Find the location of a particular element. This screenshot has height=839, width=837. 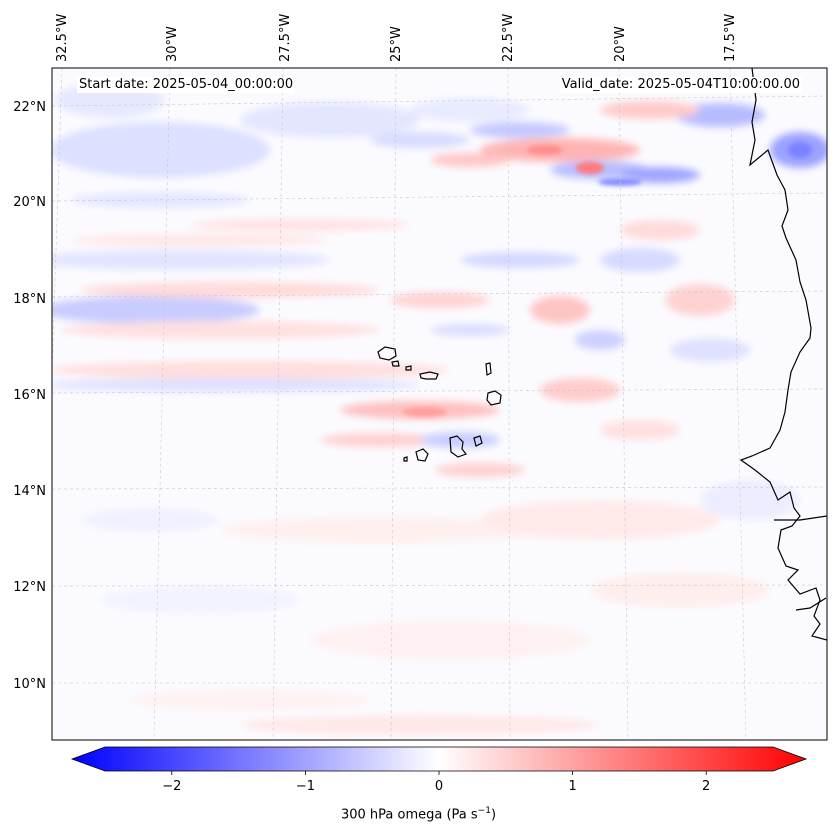

lon-label: 25°W is located at coordinates (396, 44).